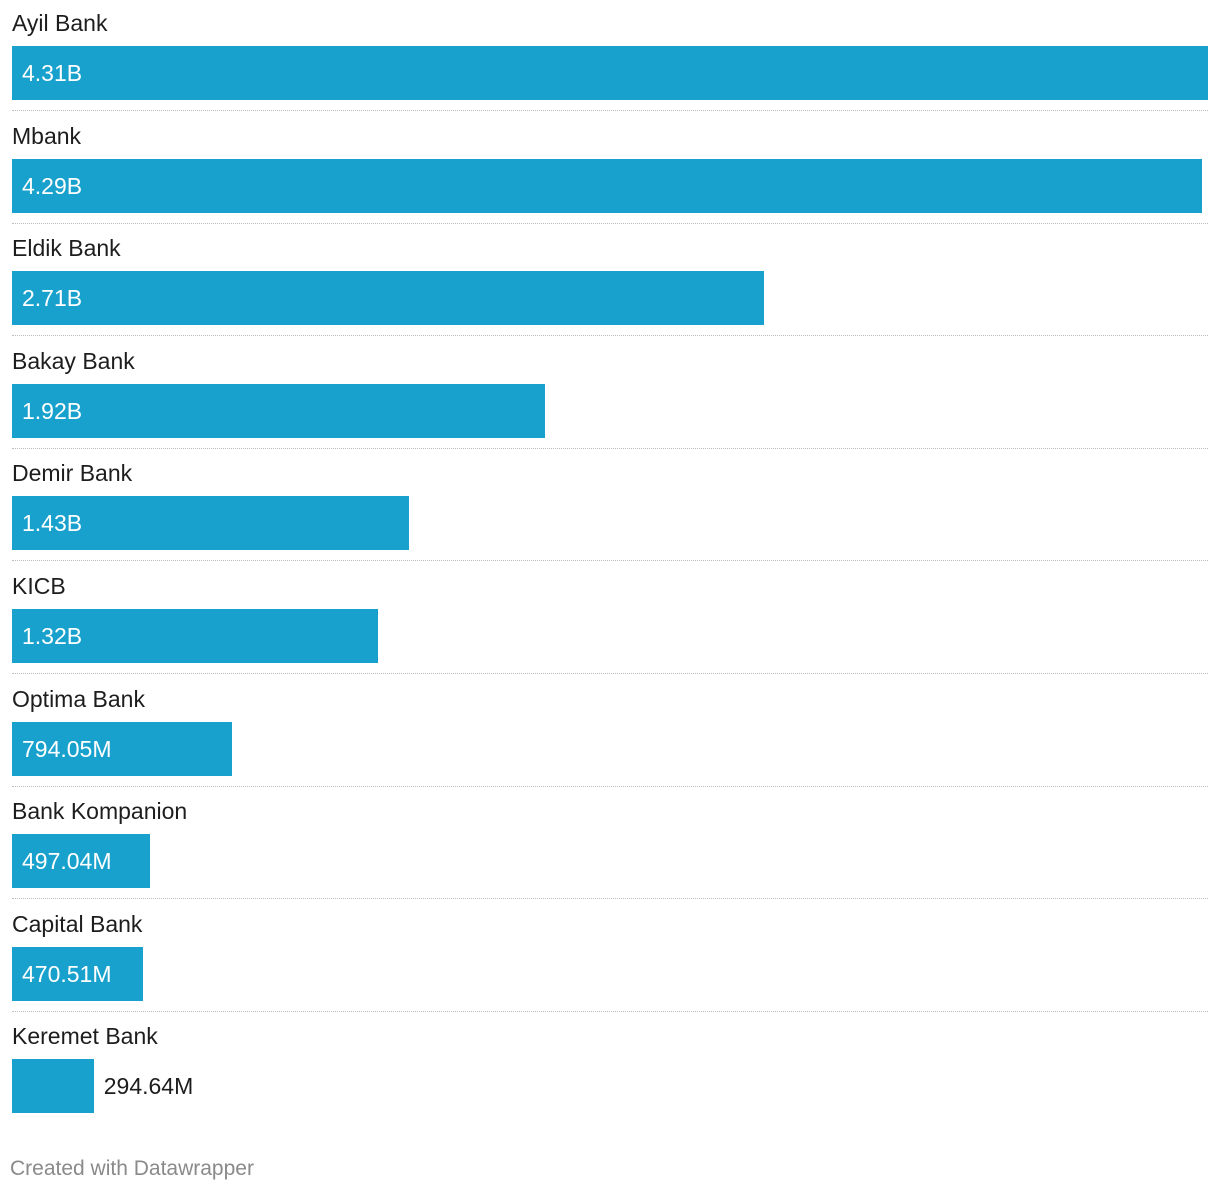 This screenshot has height=1192, width=1220. What do you see at coordinates (610, 619) in the screenshot?
I see `bar-row: KICB 1.32B` at bounding box center [610, 619].